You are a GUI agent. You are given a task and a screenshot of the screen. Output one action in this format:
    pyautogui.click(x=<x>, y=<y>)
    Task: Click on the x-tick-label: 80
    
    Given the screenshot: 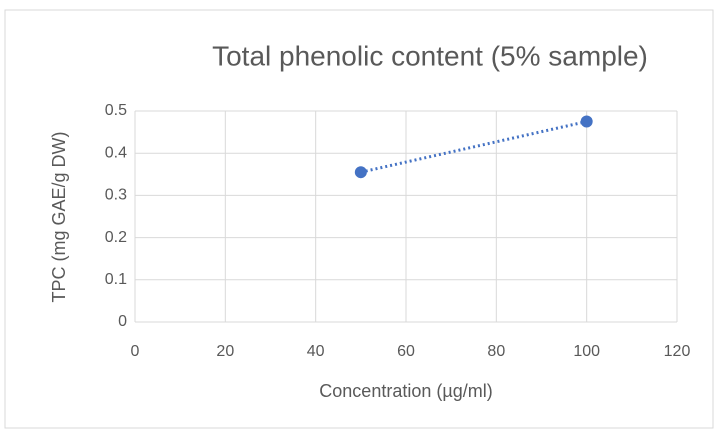 What is the action you would take?
    pyautogui.click(x=496, y=351)
    